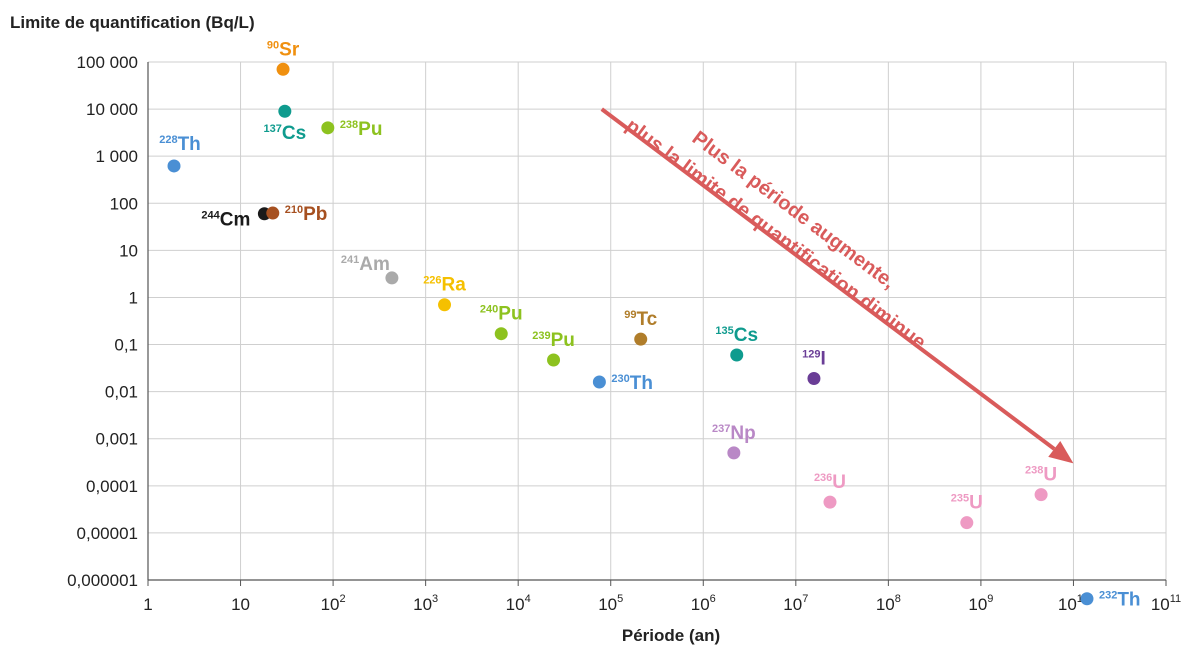  I want to click on point-label: 210Pb, so click(306, 214).